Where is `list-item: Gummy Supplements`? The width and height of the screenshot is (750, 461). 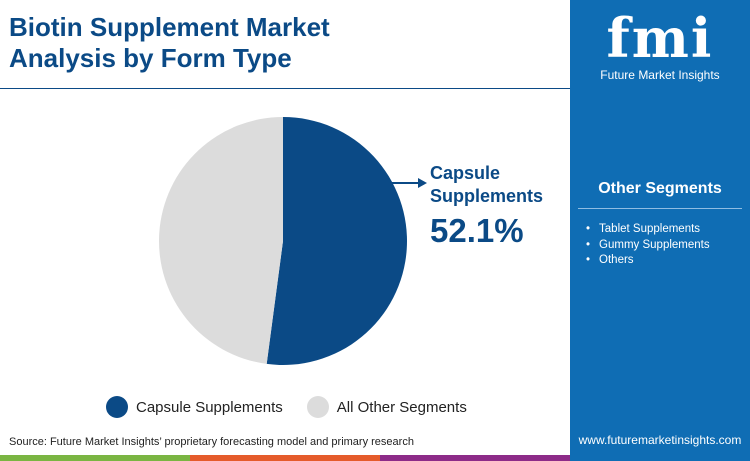 list-item: Gummy Supplements is located at coordinates (648, 246).